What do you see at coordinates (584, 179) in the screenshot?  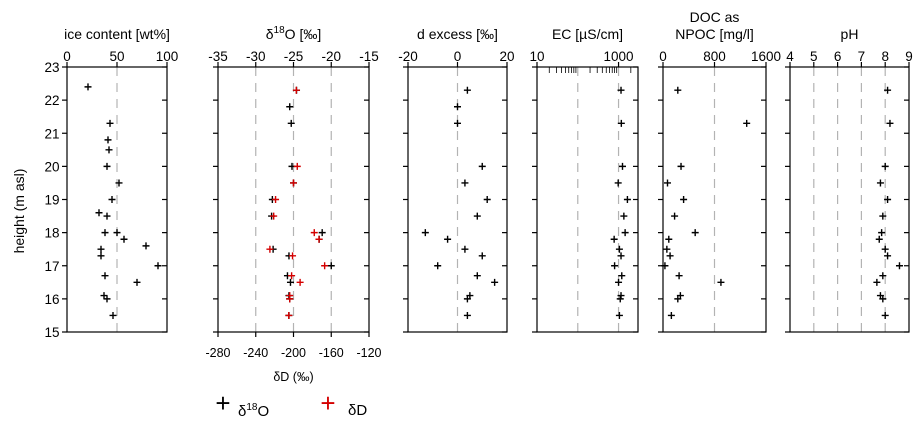 I see `panel-4: 10 1000 EC [µS/cm]` at bounding box center [584, 179].